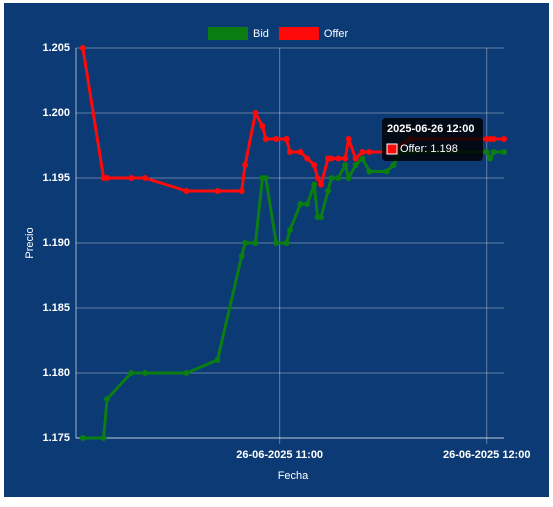 The image size is (553, 507). Describe the element at coordinates (293, 476) in the screenshot. I see `x-axis-title: Fecha` at that location.